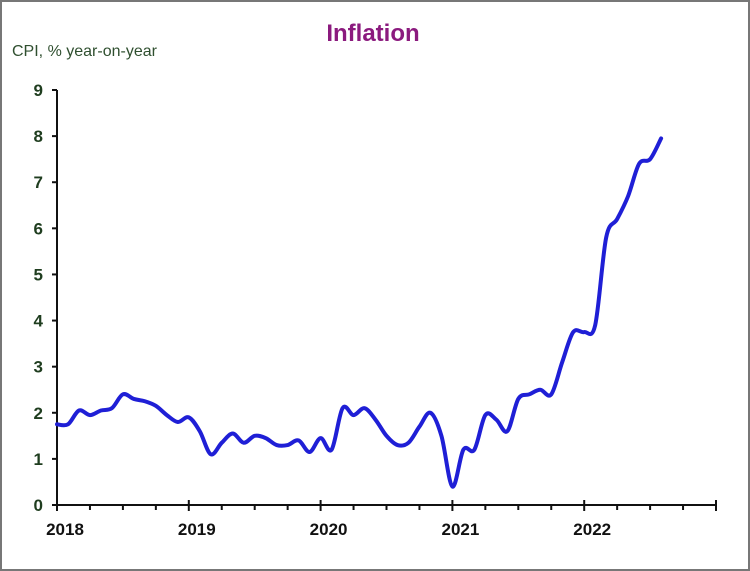  I want to click on y-tick-label: 1, so click(38, 459).